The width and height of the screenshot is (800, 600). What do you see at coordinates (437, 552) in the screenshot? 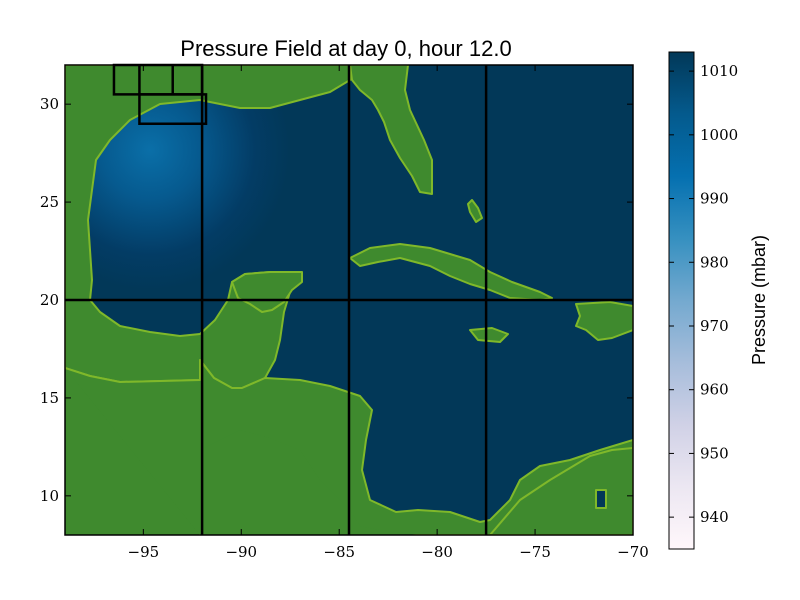
I see `x-tick-label: −80` at bounding box center [437, 552].